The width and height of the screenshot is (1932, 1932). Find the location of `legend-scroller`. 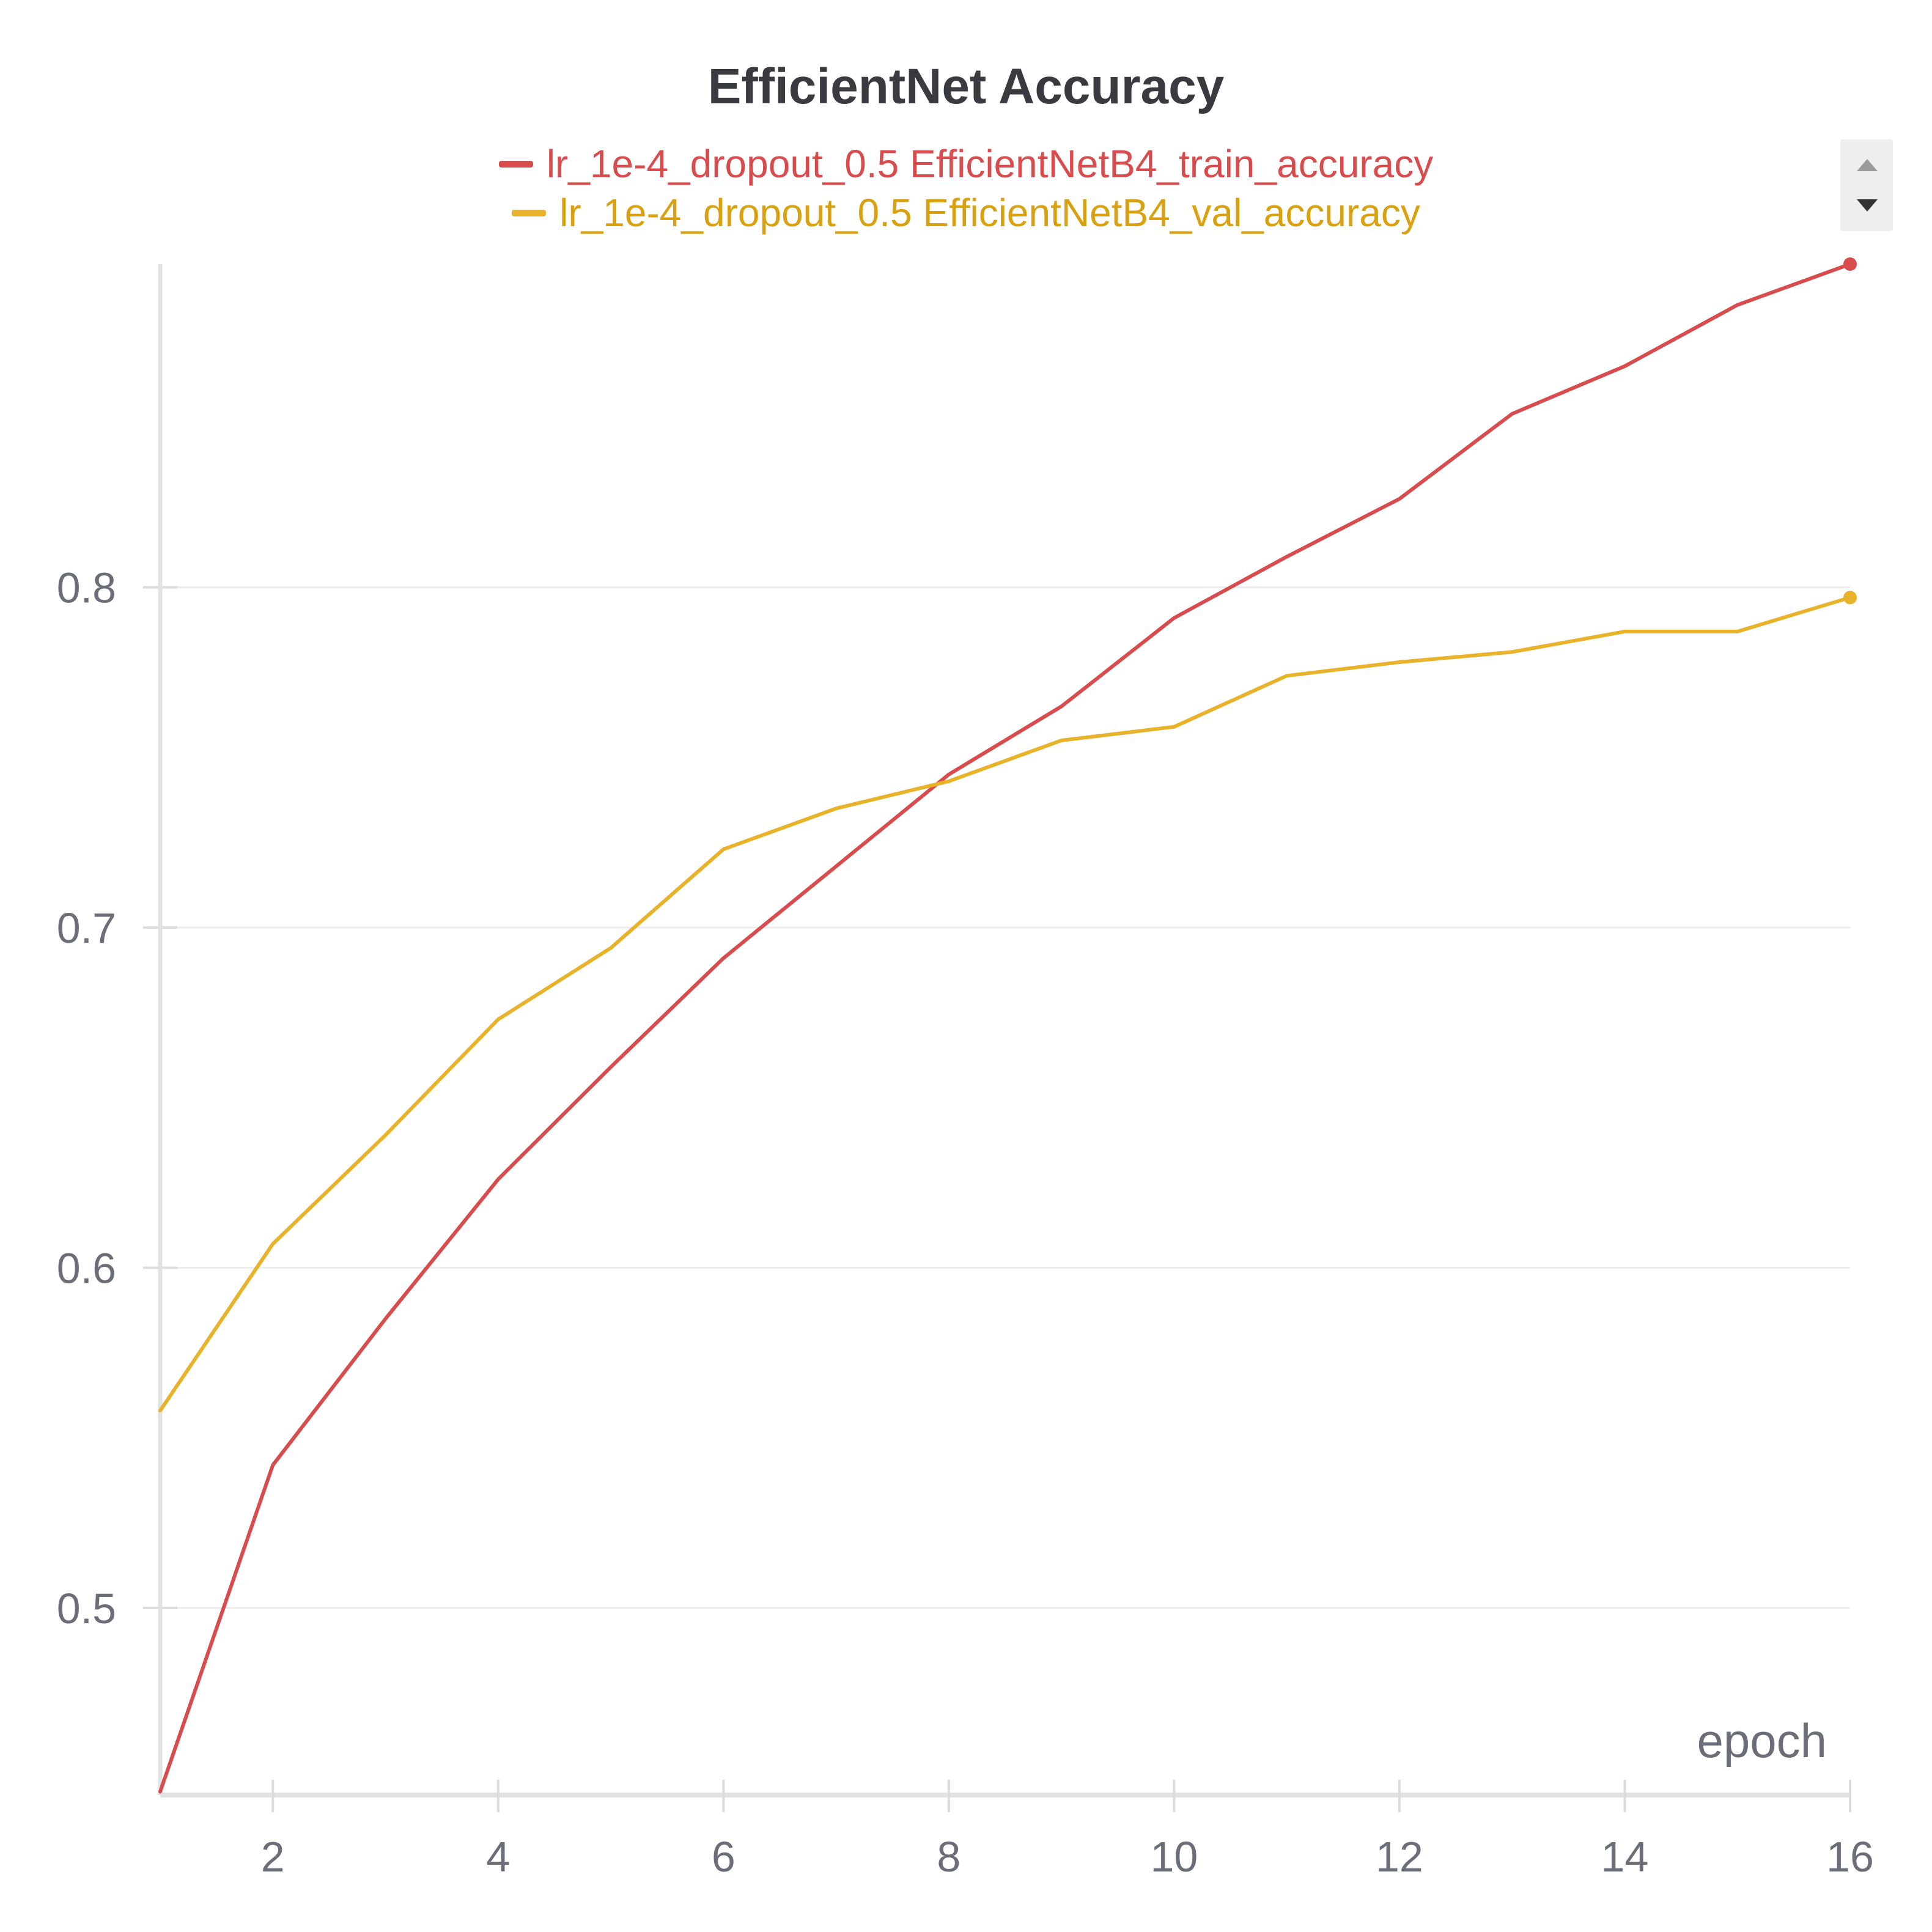

legend-scroller is located at coordinates (1866, 185).